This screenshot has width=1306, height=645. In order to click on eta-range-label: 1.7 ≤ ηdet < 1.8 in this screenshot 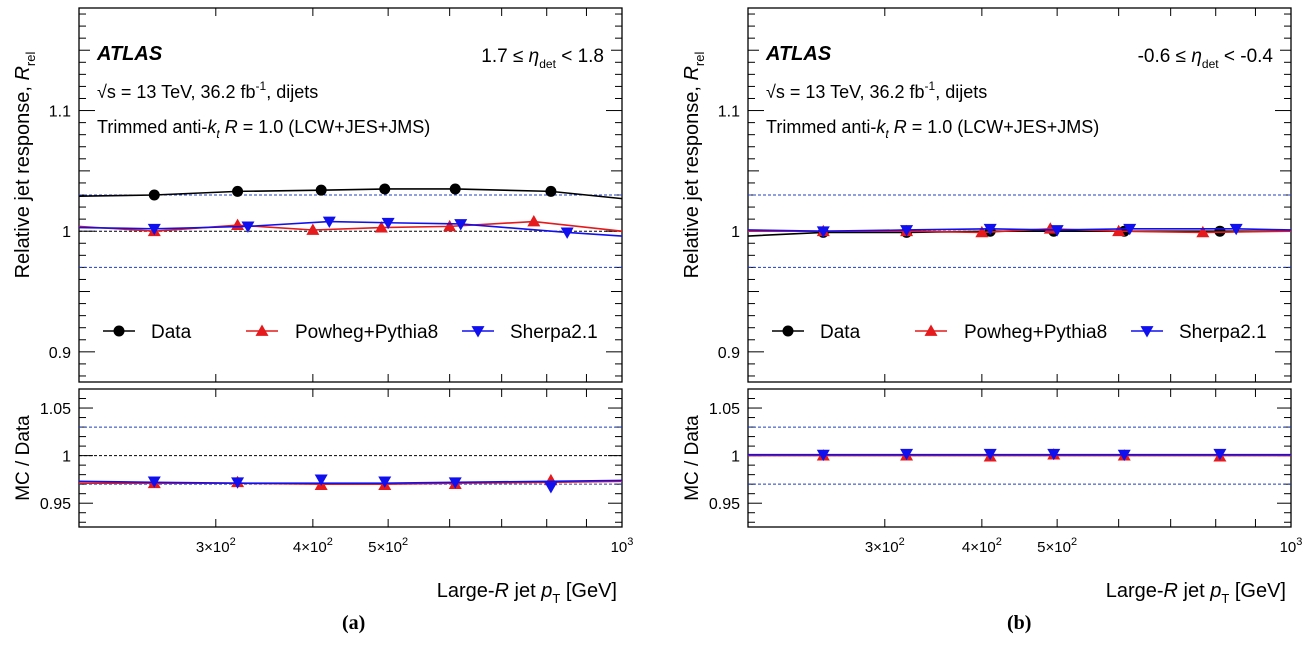, I will do `click(542, 58)`.